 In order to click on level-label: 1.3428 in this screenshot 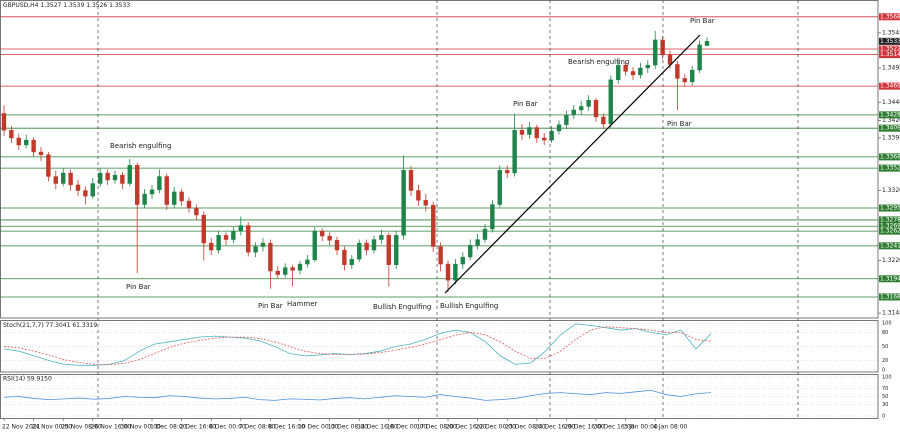, I will do `click(890, 114)`.